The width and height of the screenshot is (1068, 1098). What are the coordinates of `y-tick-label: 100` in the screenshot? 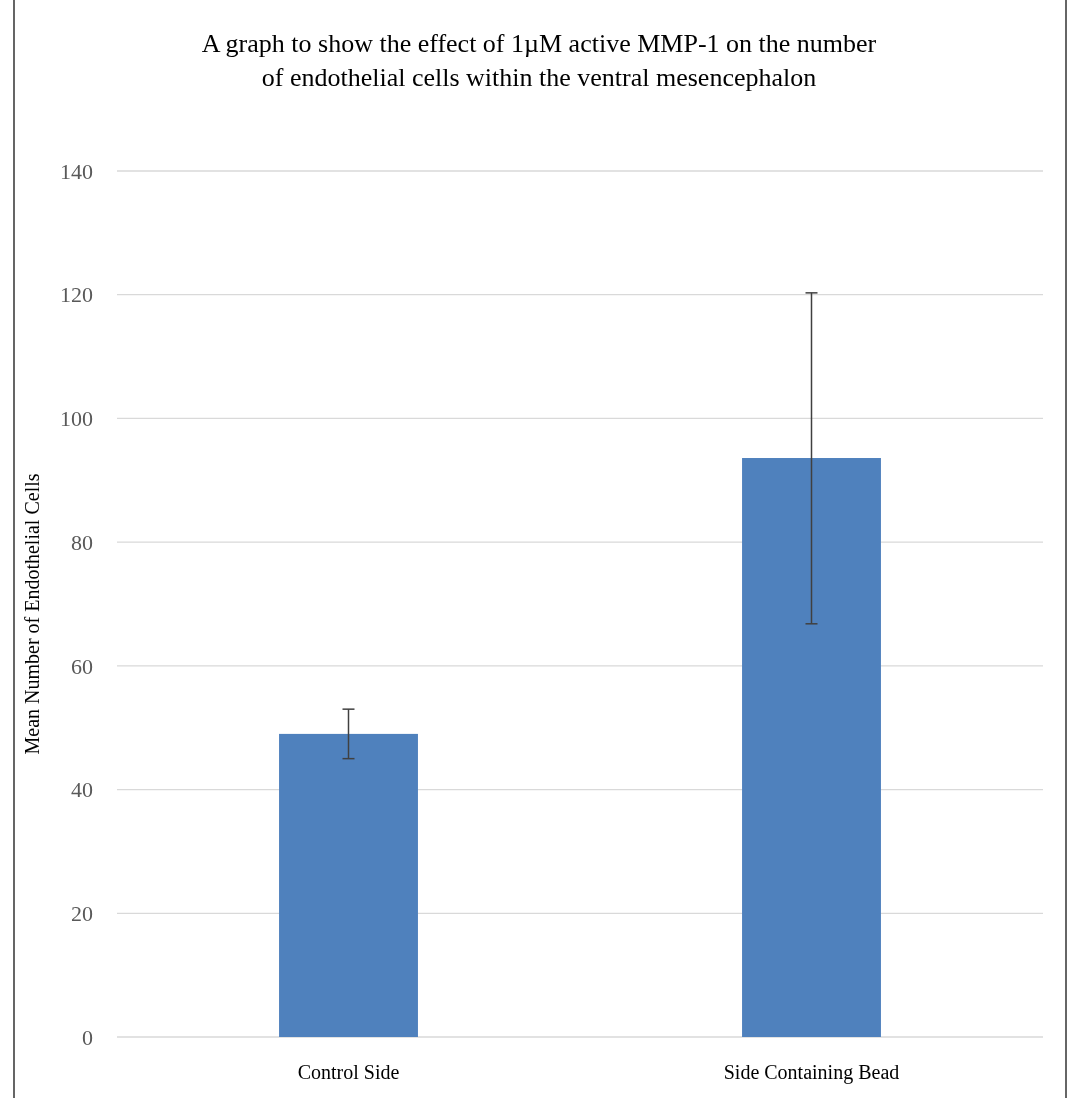 It's located at (76, 419).